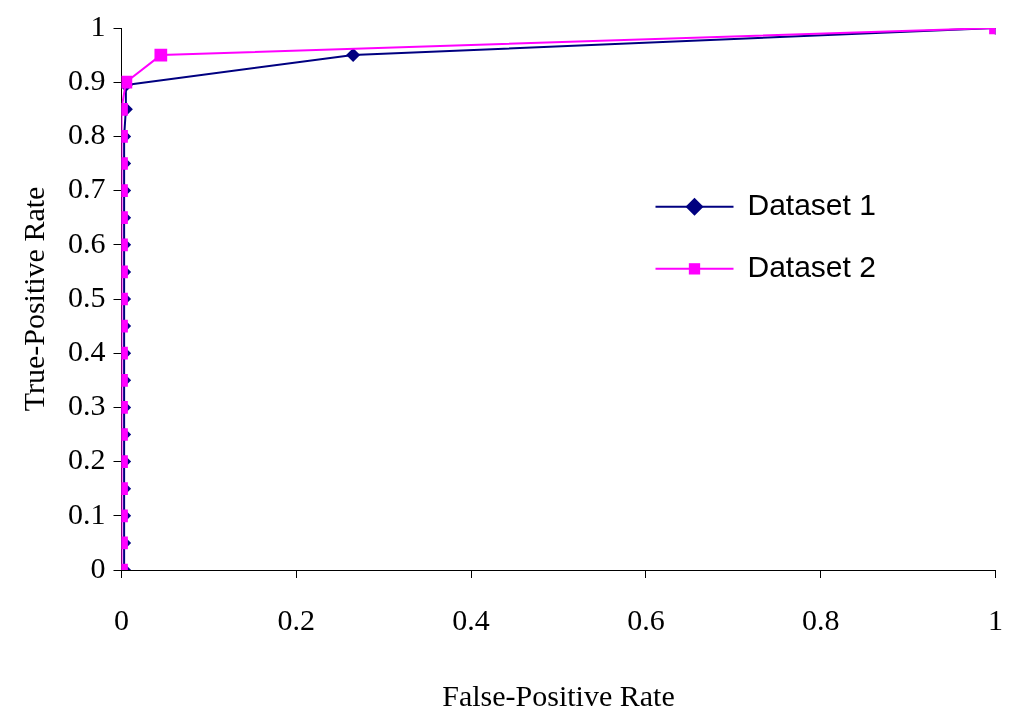 The width and height of the screenshot is (1029, 722). Describe the element at coordinates (471, 619) in the screenshot. I see `x-tick-label: 0.4` at that location.